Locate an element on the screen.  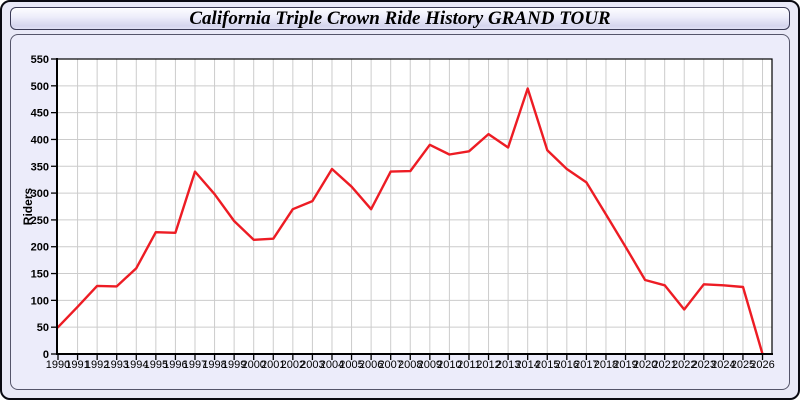
x-tick-label: 2001 is located at coordinates (273, 365).